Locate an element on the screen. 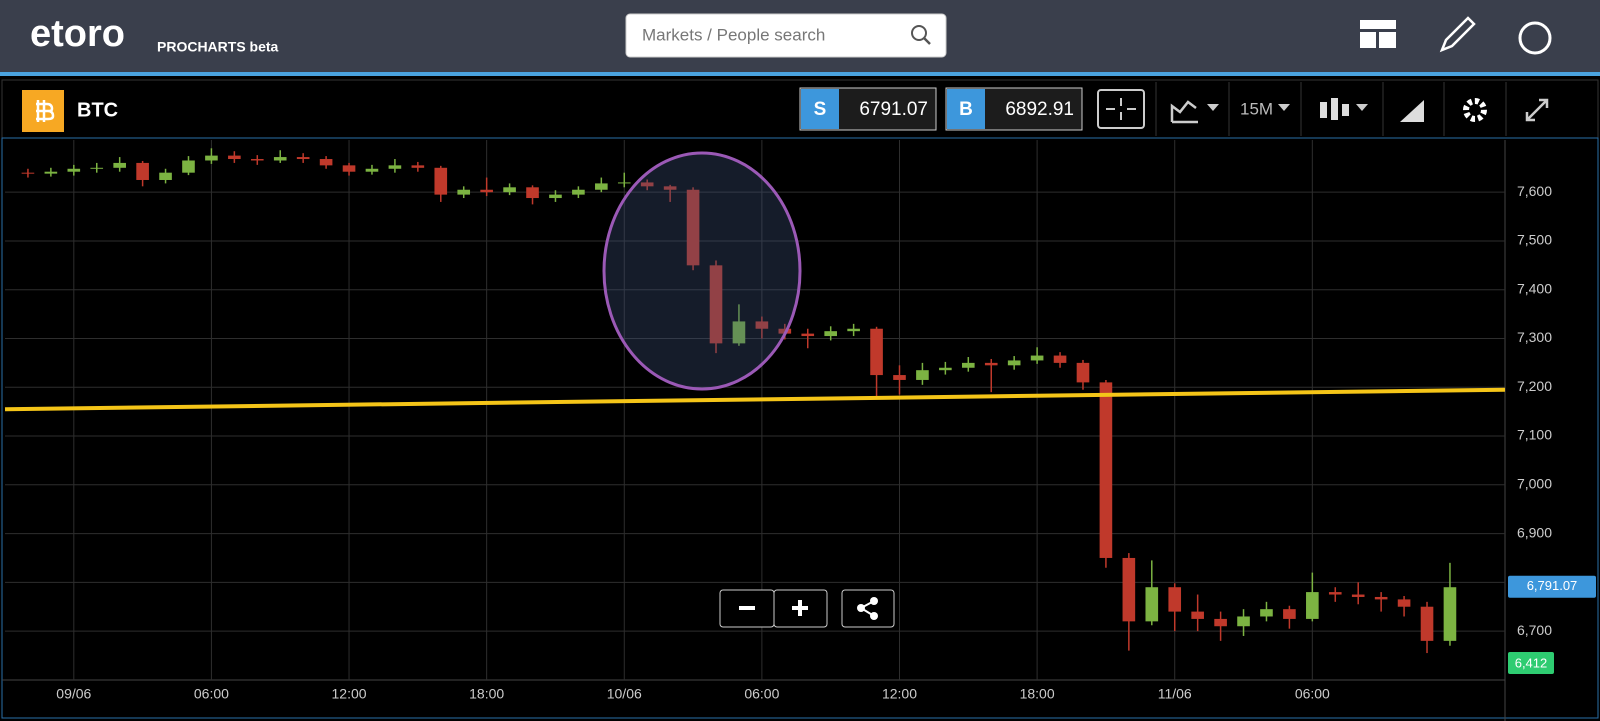  x-tick-label: 09/06 is located at coordinates (73, 694).